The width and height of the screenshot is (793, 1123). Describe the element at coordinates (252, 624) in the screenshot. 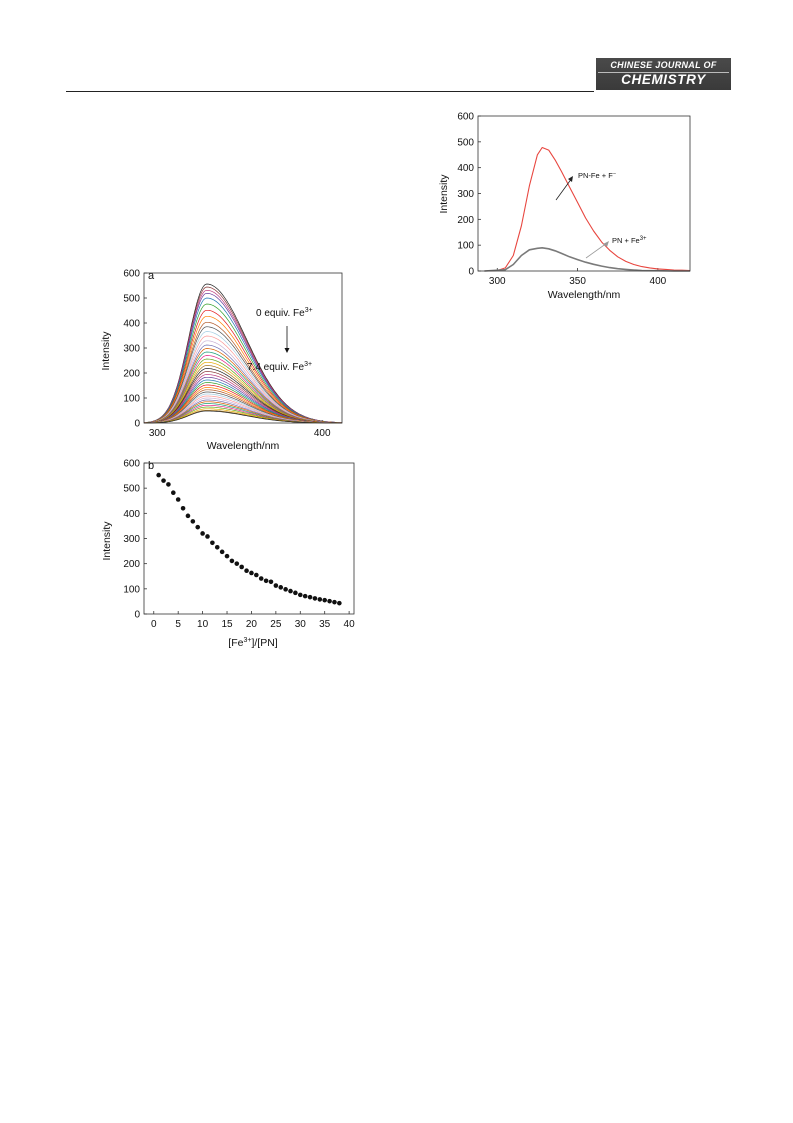

I see `x-tick-label: 20` at that location.